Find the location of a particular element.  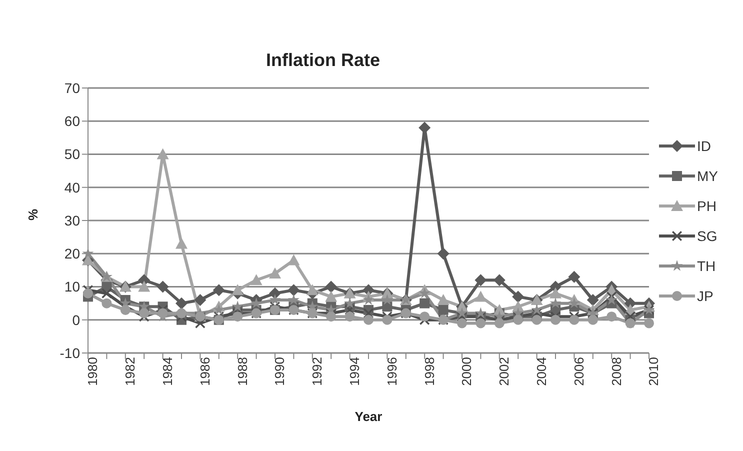

y-tick-label: 20 is located at coordinates (72, 254).